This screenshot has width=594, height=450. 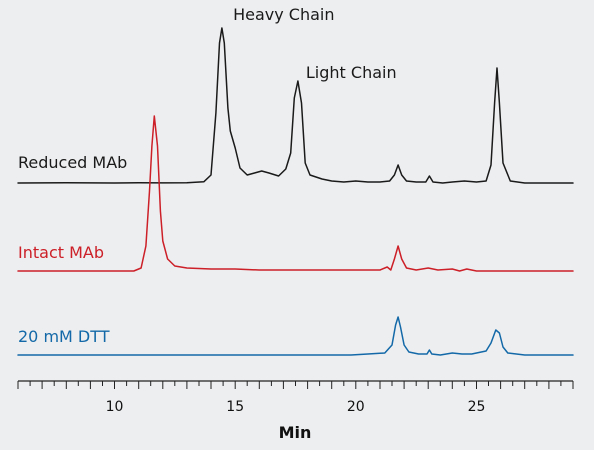 What do you see at coordinates (356, 407) in the screenshot?
I see `x-tick-label-20: 20` at bounding box center [356, 407].